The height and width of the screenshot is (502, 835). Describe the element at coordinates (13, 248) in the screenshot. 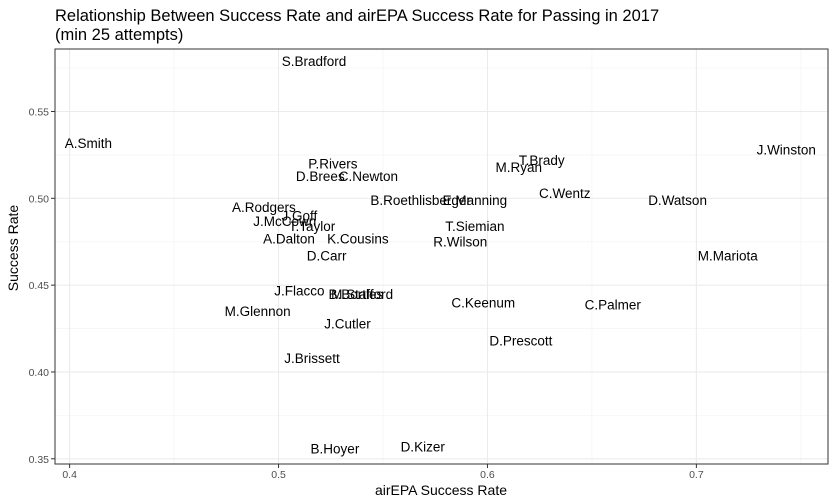

I see `y-axis-title: Success Rate` at that location.